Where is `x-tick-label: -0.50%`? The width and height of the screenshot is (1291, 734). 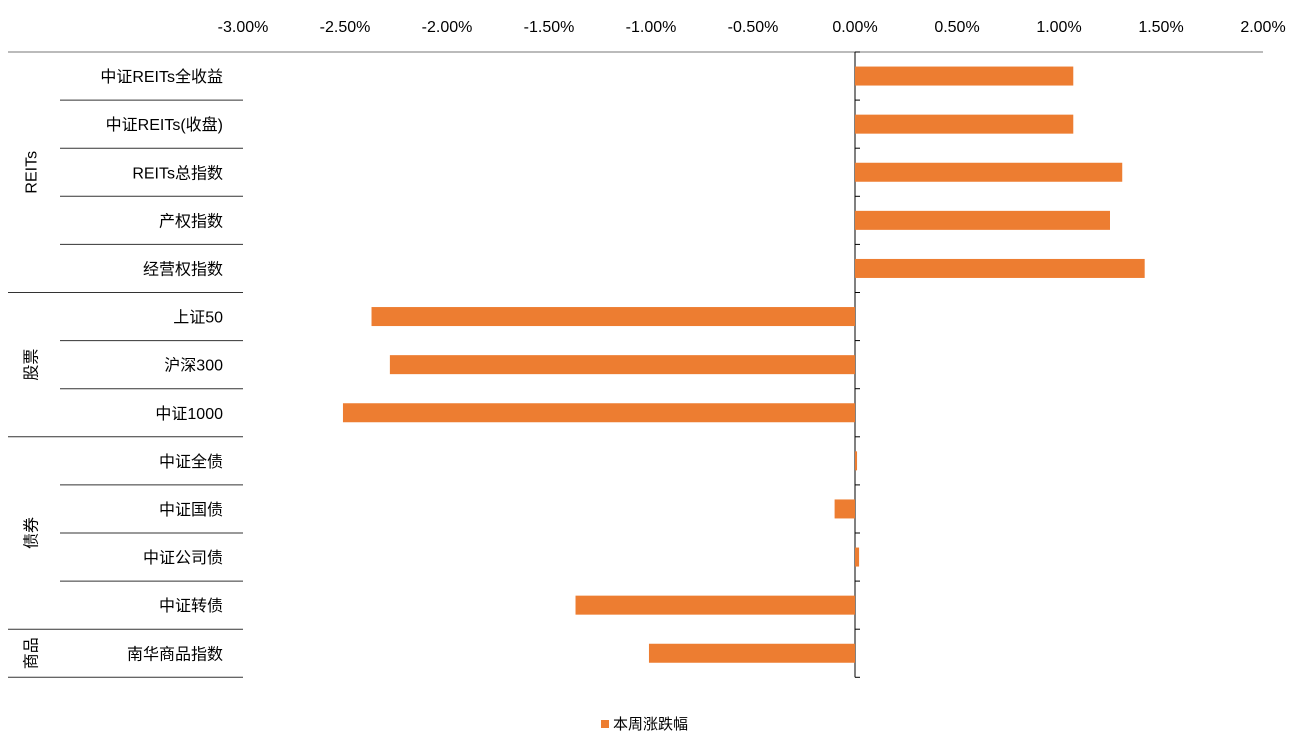 x-tick-label: -0.50% is located at coordinates (753, 27).